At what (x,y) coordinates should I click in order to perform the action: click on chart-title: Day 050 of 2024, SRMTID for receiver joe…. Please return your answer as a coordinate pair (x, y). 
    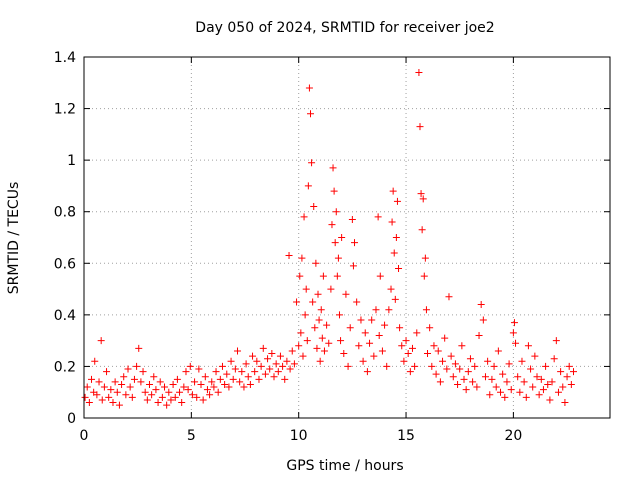
    Looking at the image, I should click on (344, 28).